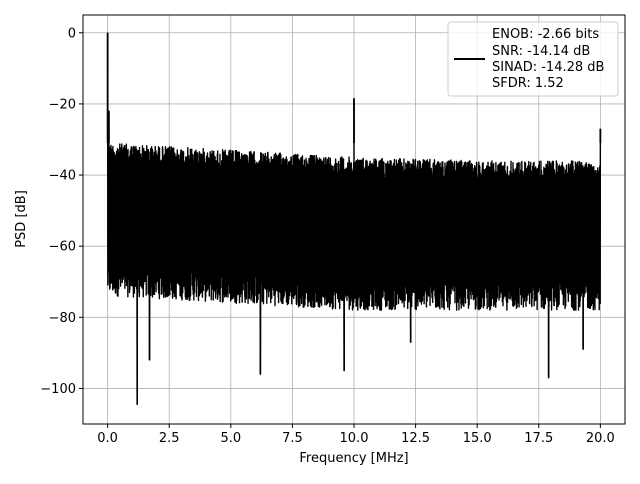  I want to click on y-tick-label: −100, so click(58, 389).